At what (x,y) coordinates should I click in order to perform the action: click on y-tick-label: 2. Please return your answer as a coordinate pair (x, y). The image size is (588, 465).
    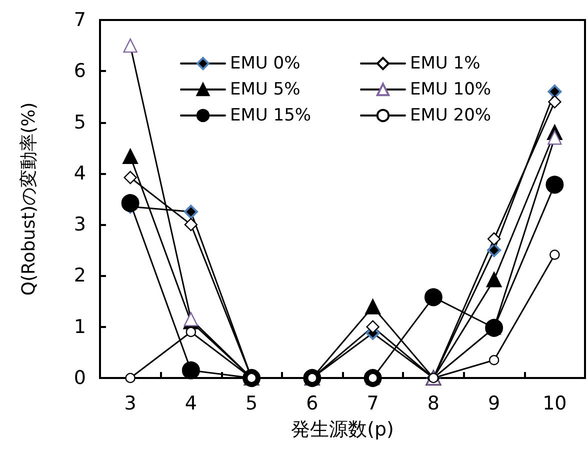
    Looking at the image, I should click on (80, 275).